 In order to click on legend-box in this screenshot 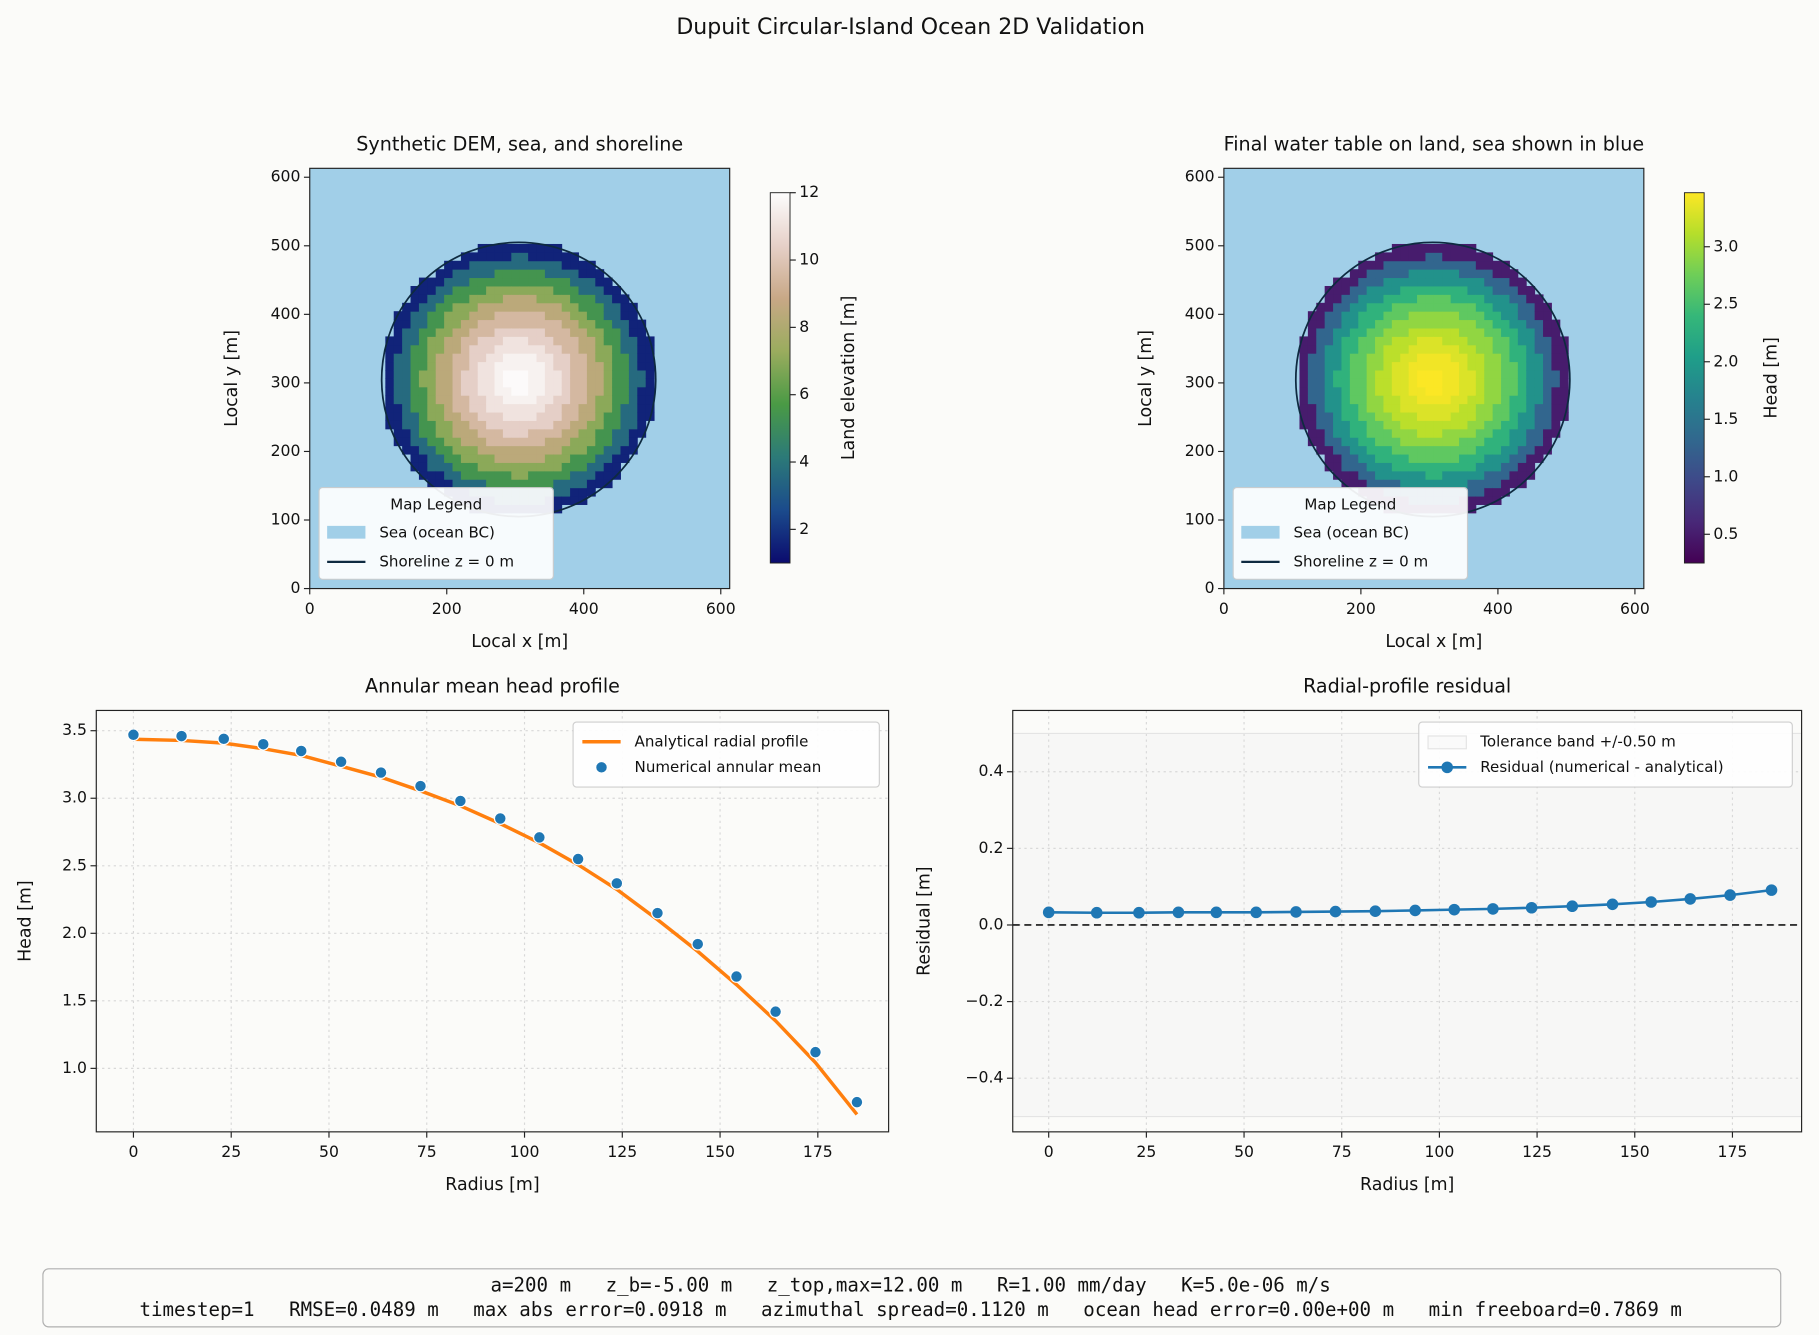, I will do `click(1605, 754)`.